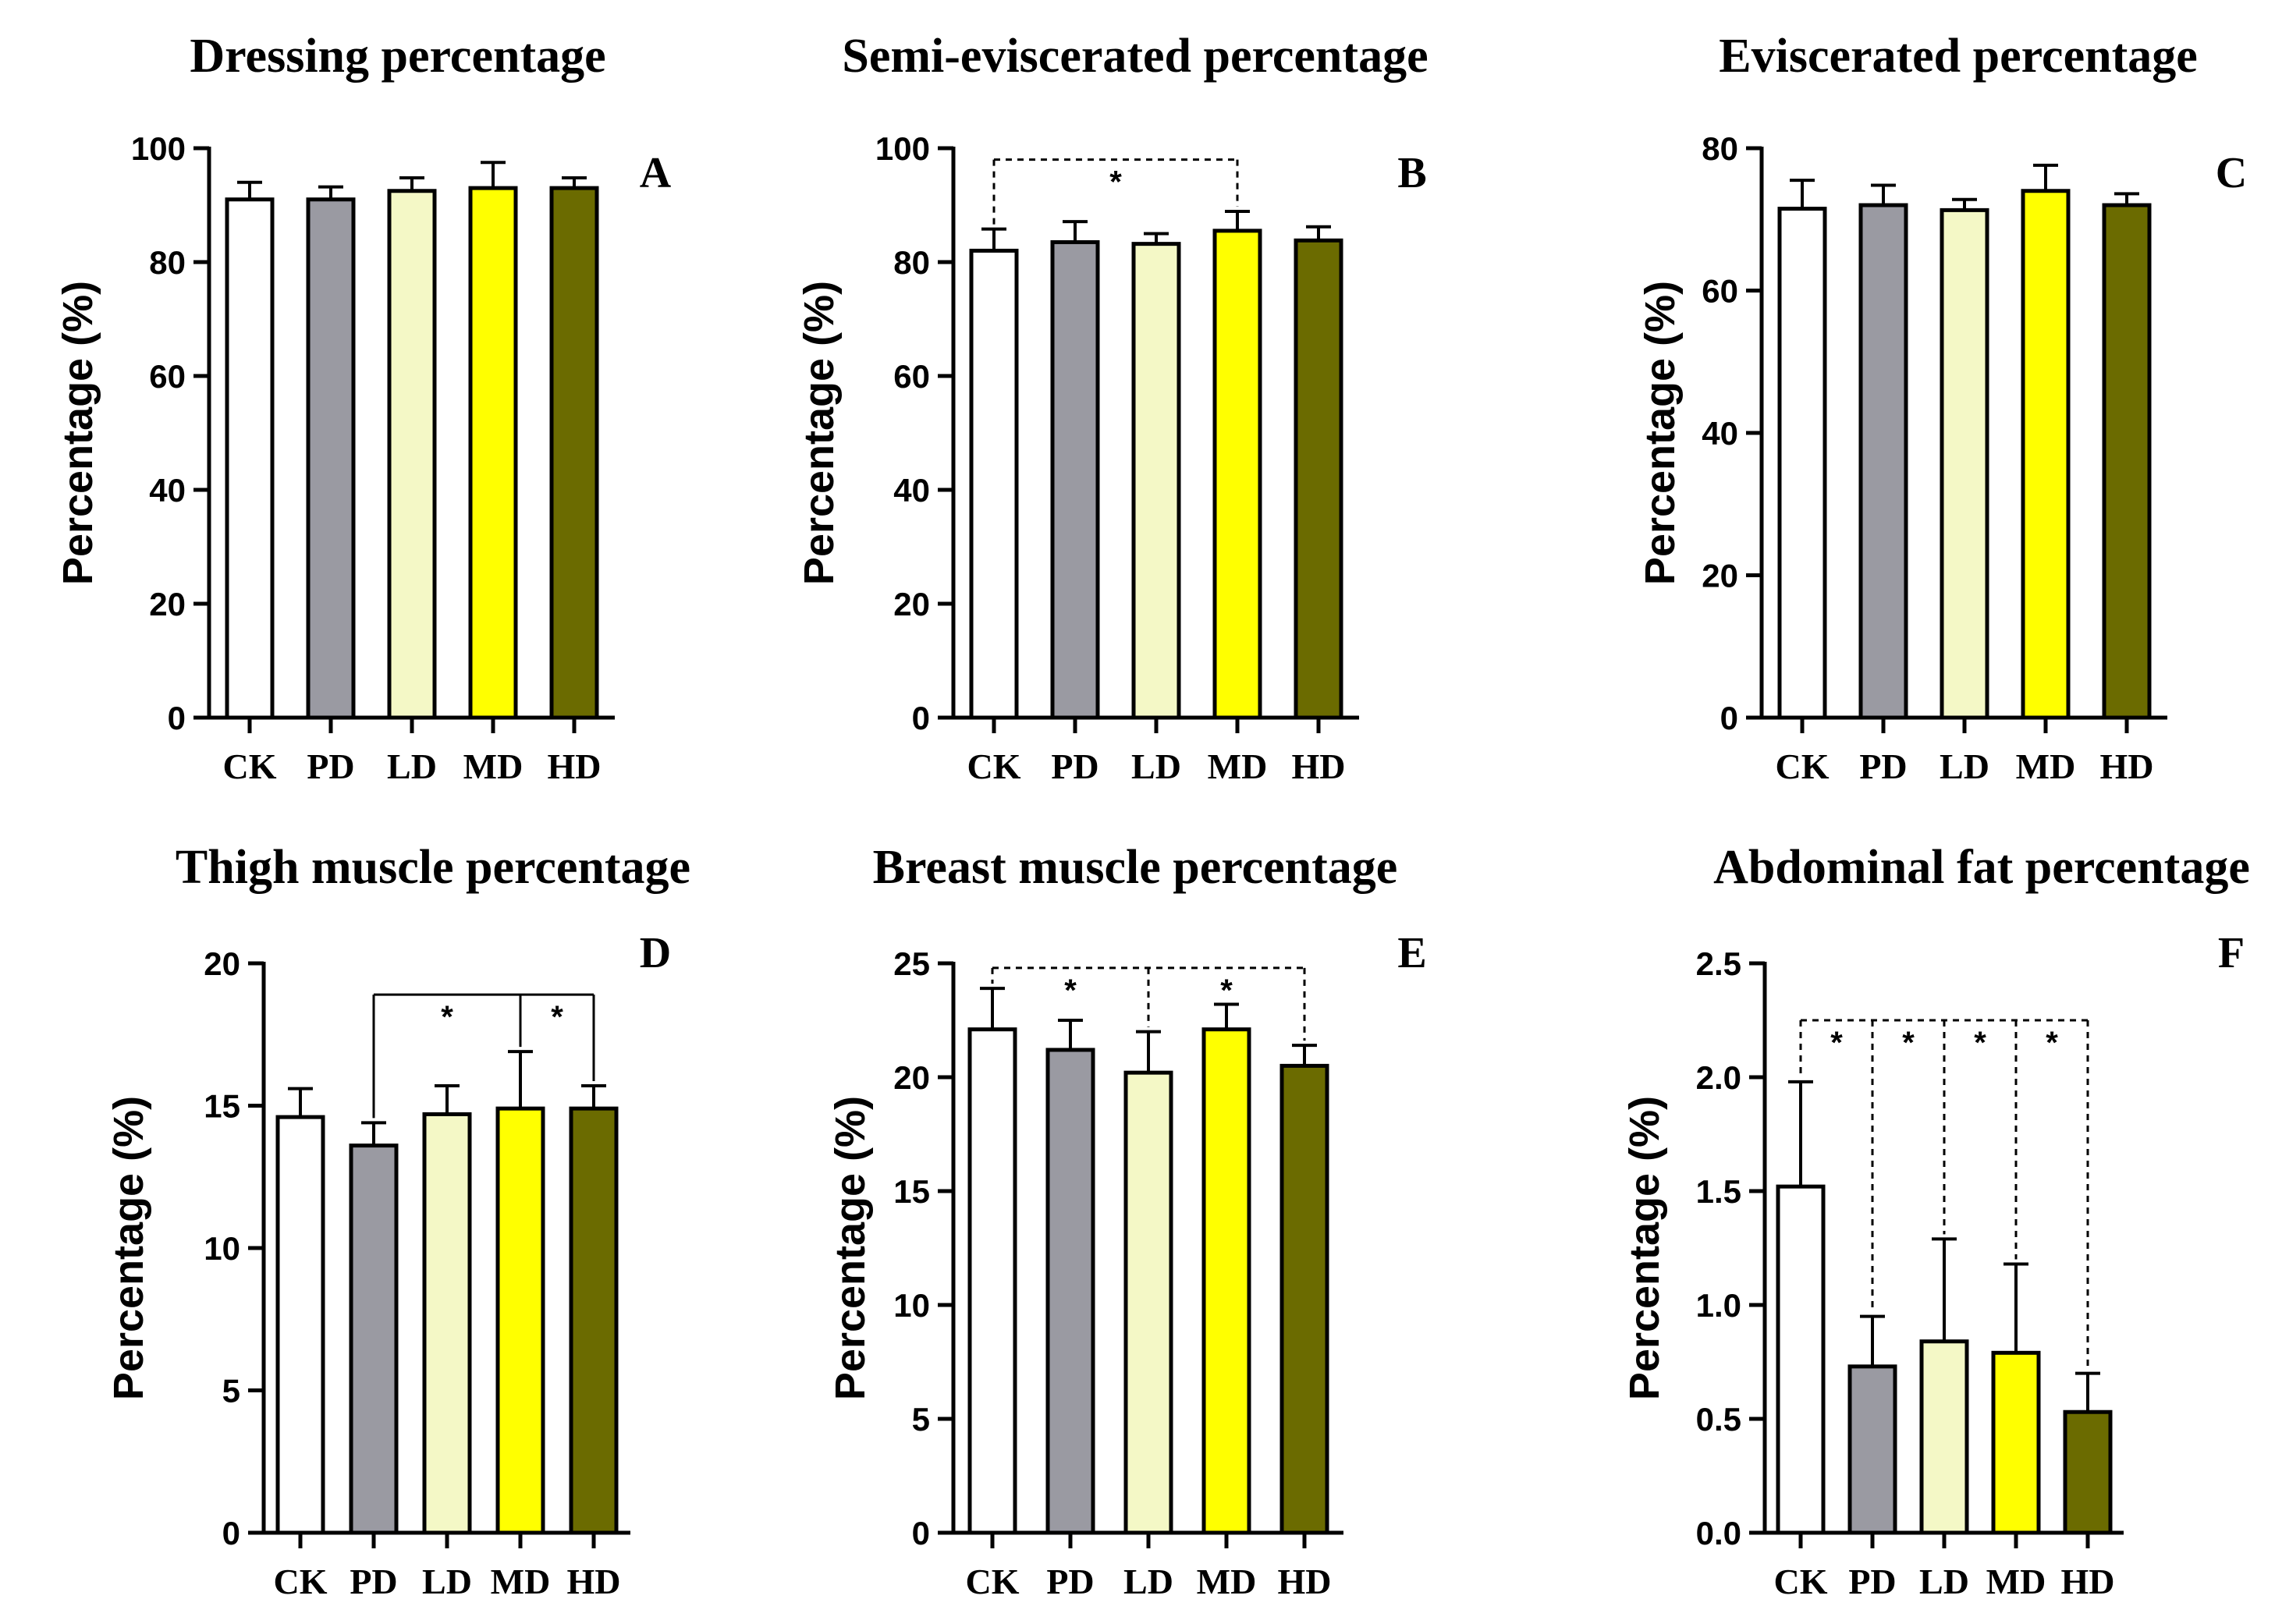  Describe the element at coordinates (1136, 867) in the screenshot. I see `chart-title: Breast muscle percentage` at that location.